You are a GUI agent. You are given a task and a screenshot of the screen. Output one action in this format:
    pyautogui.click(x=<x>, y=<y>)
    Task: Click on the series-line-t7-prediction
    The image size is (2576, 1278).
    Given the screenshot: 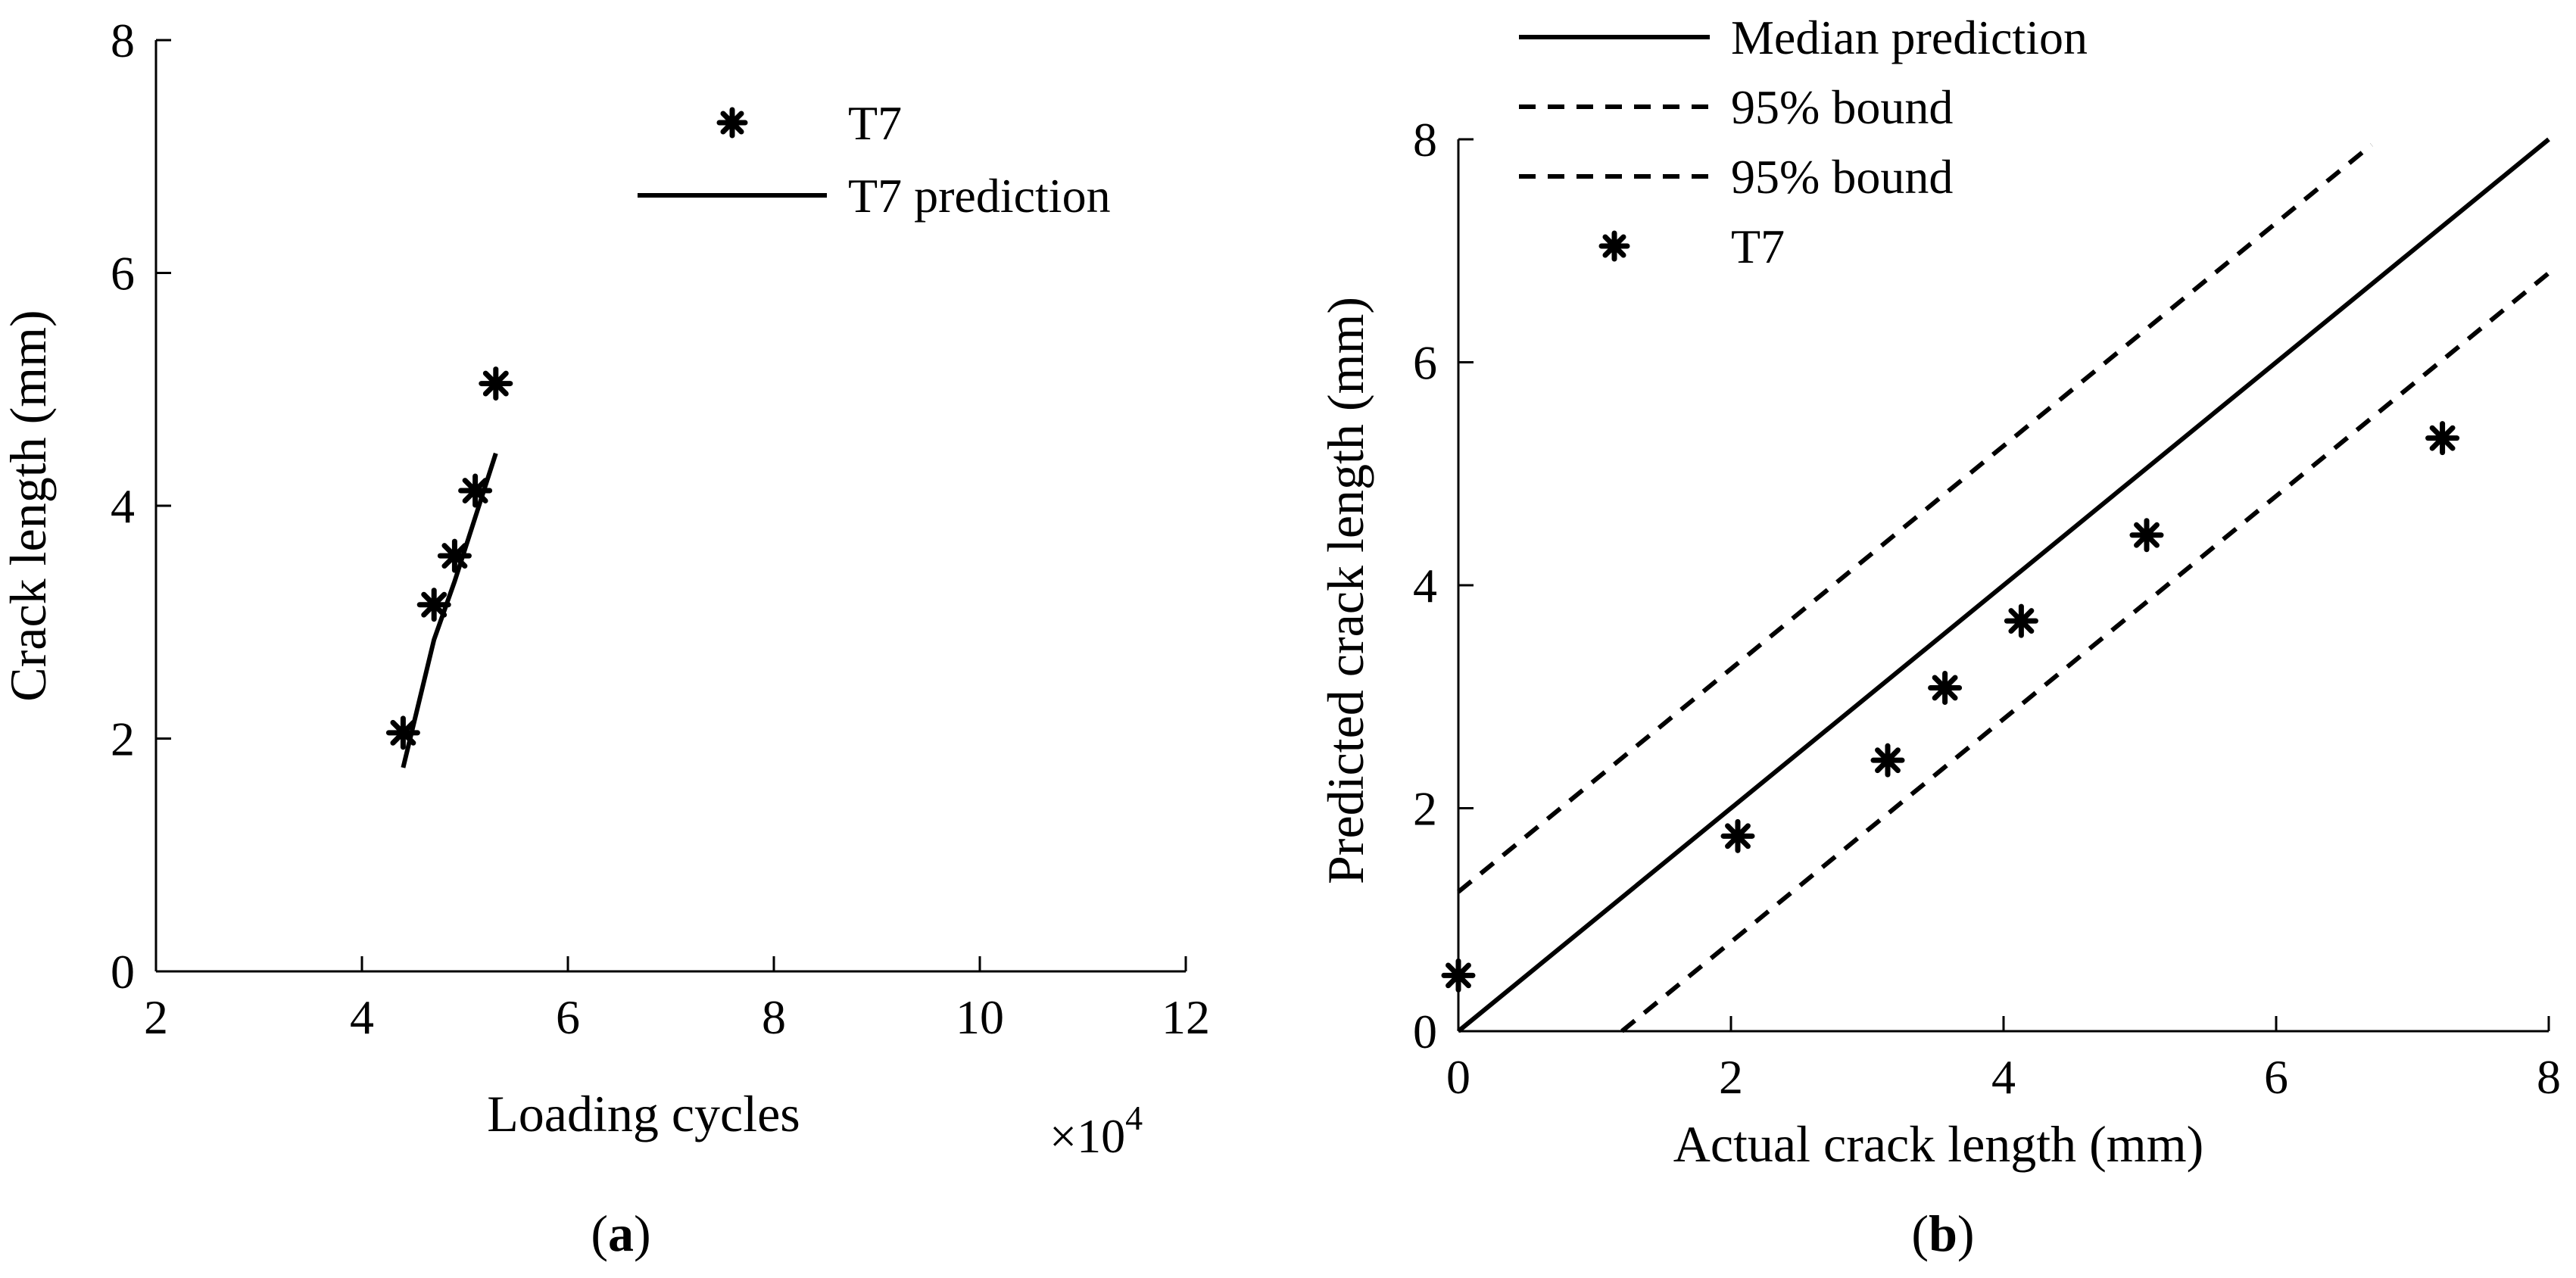 What is the action you would take?
    pyautogui.click(x=449, y=610)
    